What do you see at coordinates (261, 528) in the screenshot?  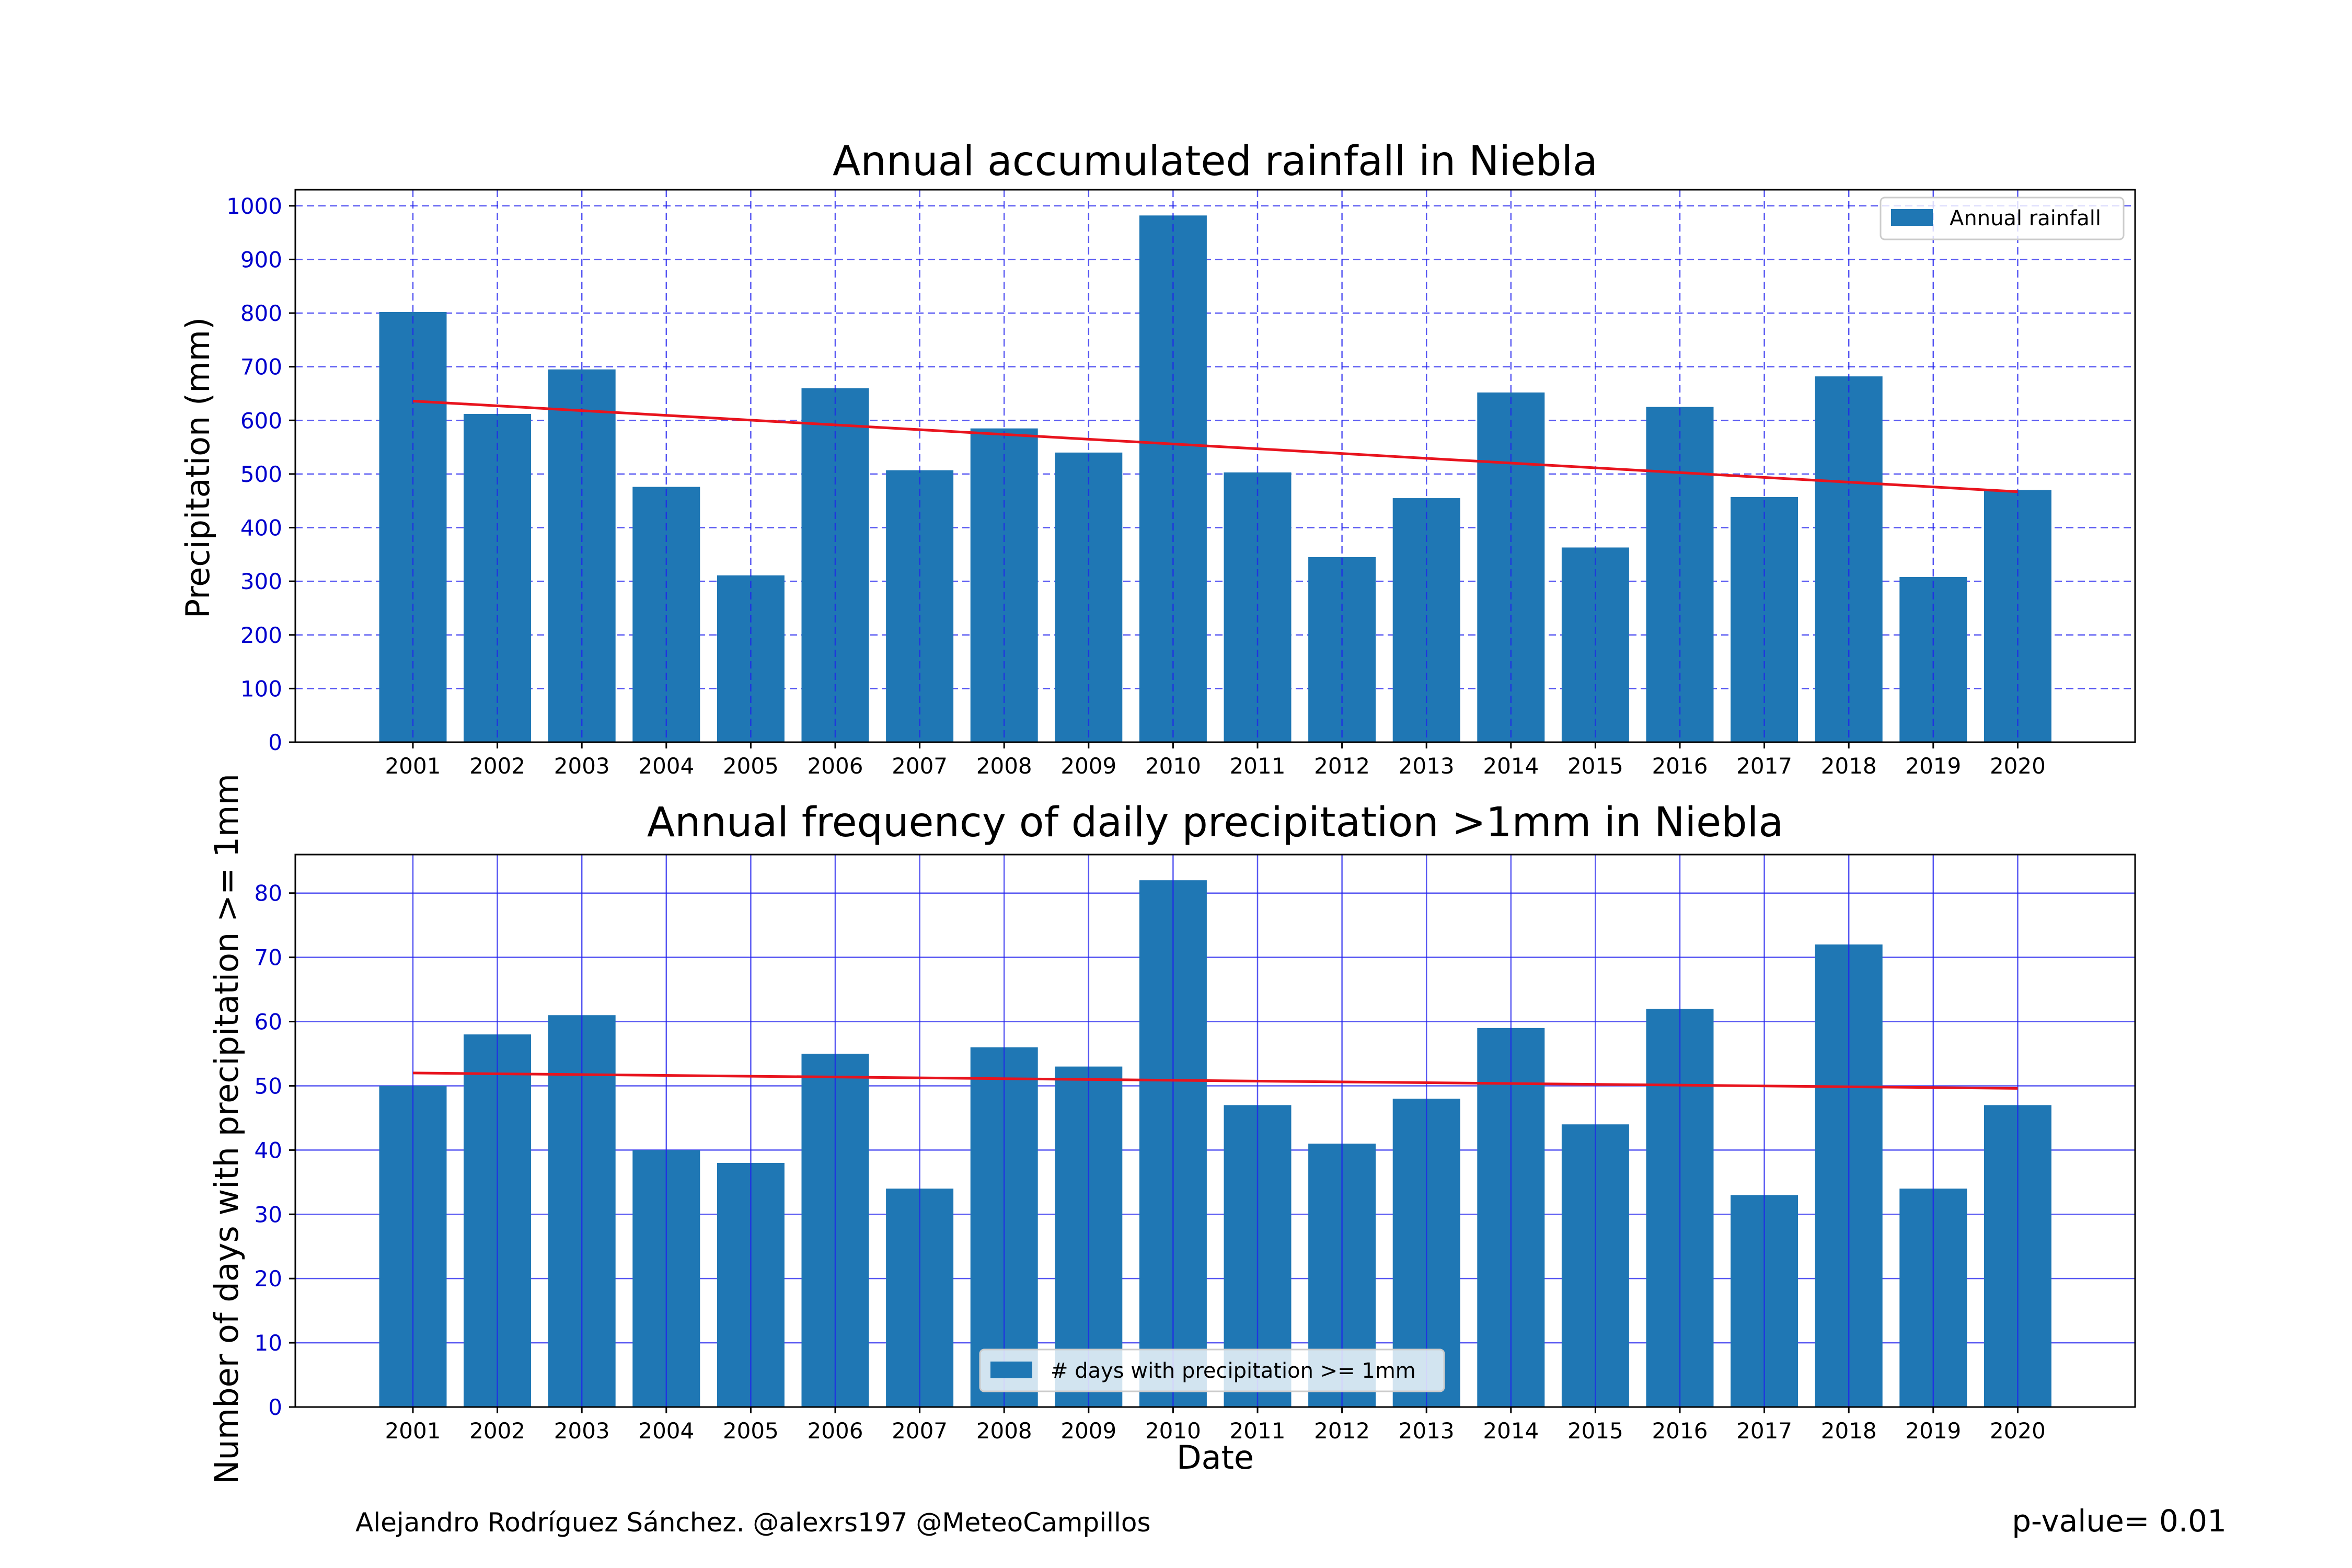 I see `y-tick-label: 400` at bounding box center [261, 528].